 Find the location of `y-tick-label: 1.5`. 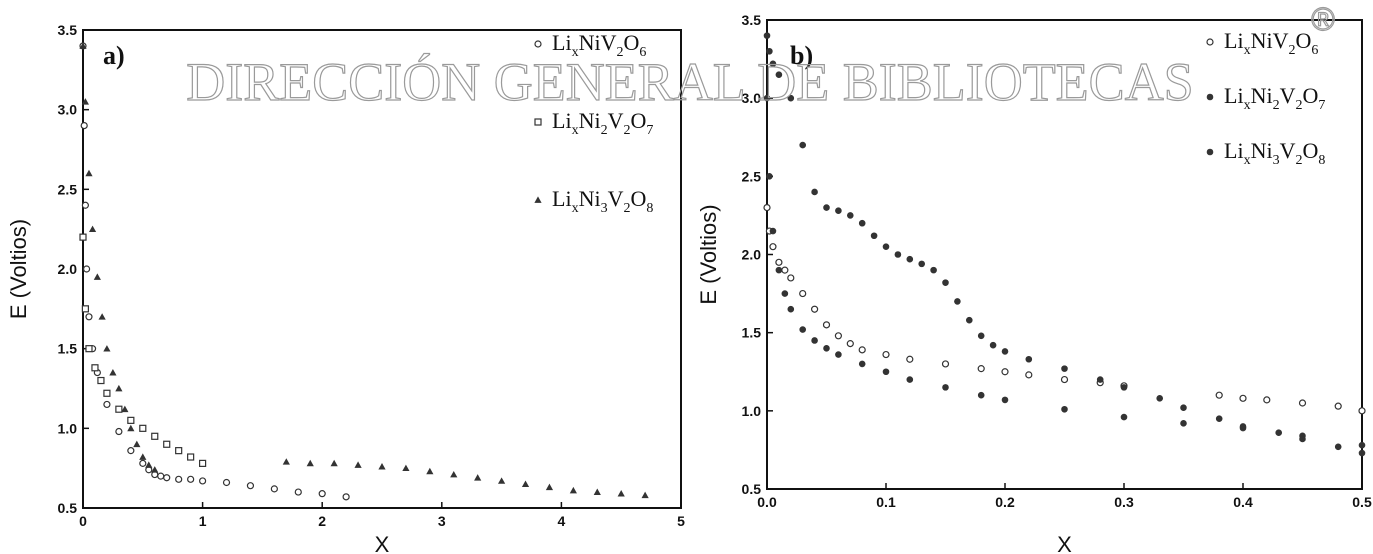

y-tick-label: 1.5 is located at coordinates (752, 333).